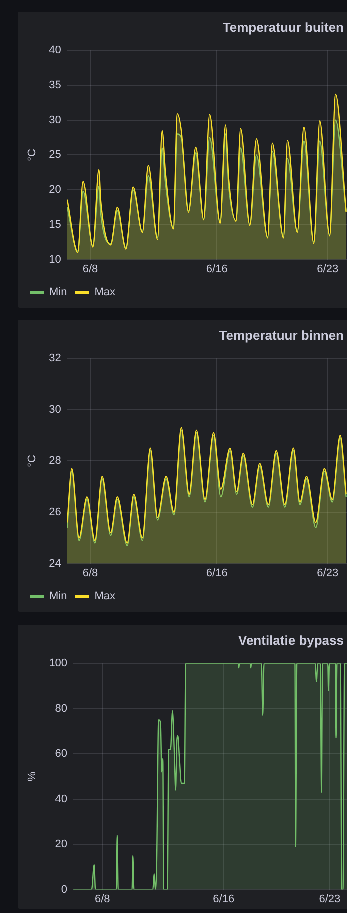 The width and height of the screenshot is (347, 913). What do you see at coordinates (58, 664) in the screenshot?
I see `y-tick-label: 100` at bounding box center [58, 664].